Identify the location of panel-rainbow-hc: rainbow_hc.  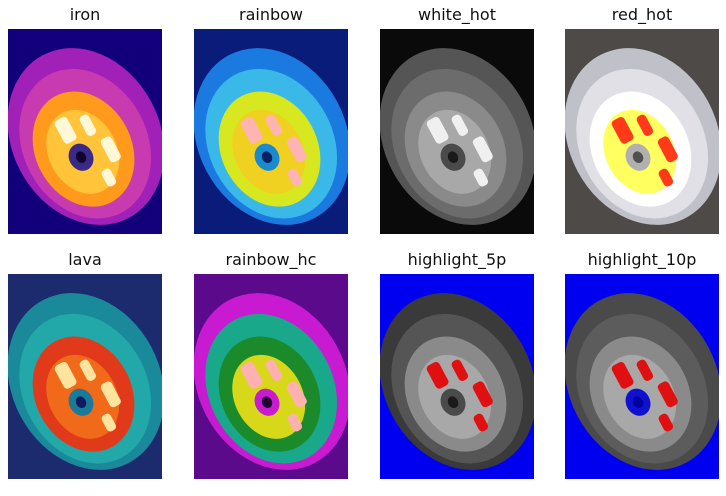
(271, 371).